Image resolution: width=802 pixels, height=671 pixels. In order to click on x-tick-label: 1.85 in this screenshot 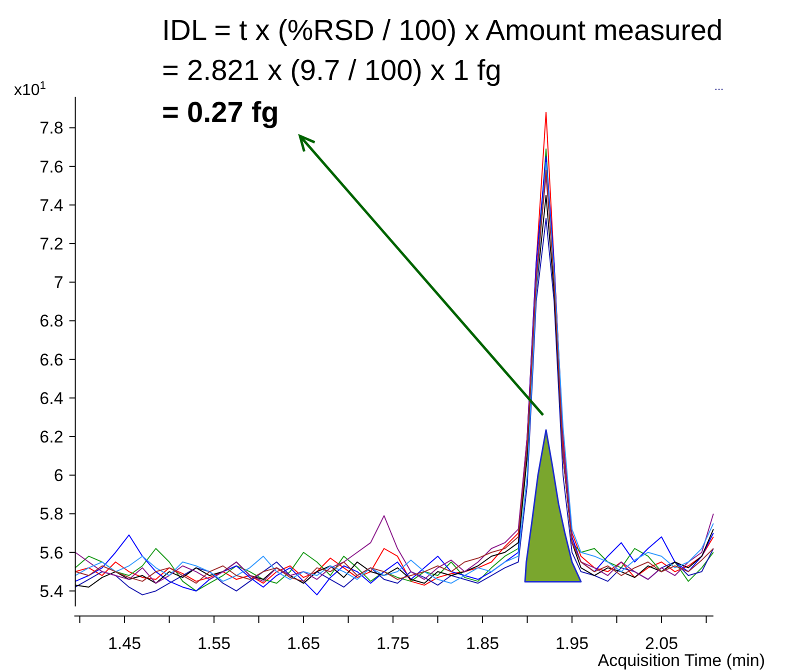, I will do `click(483, 643)`.